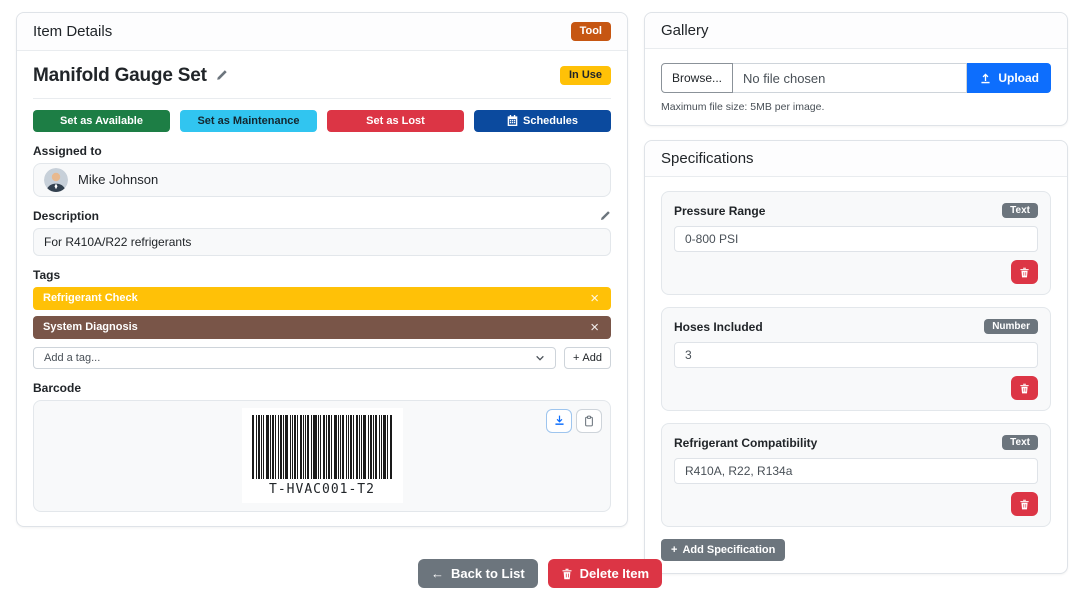 This screenshot has height=593, width=1080. What do you see at coordinates (56, 179) in the screenshot?
I see `avatar` at bounding box center [56, 179].